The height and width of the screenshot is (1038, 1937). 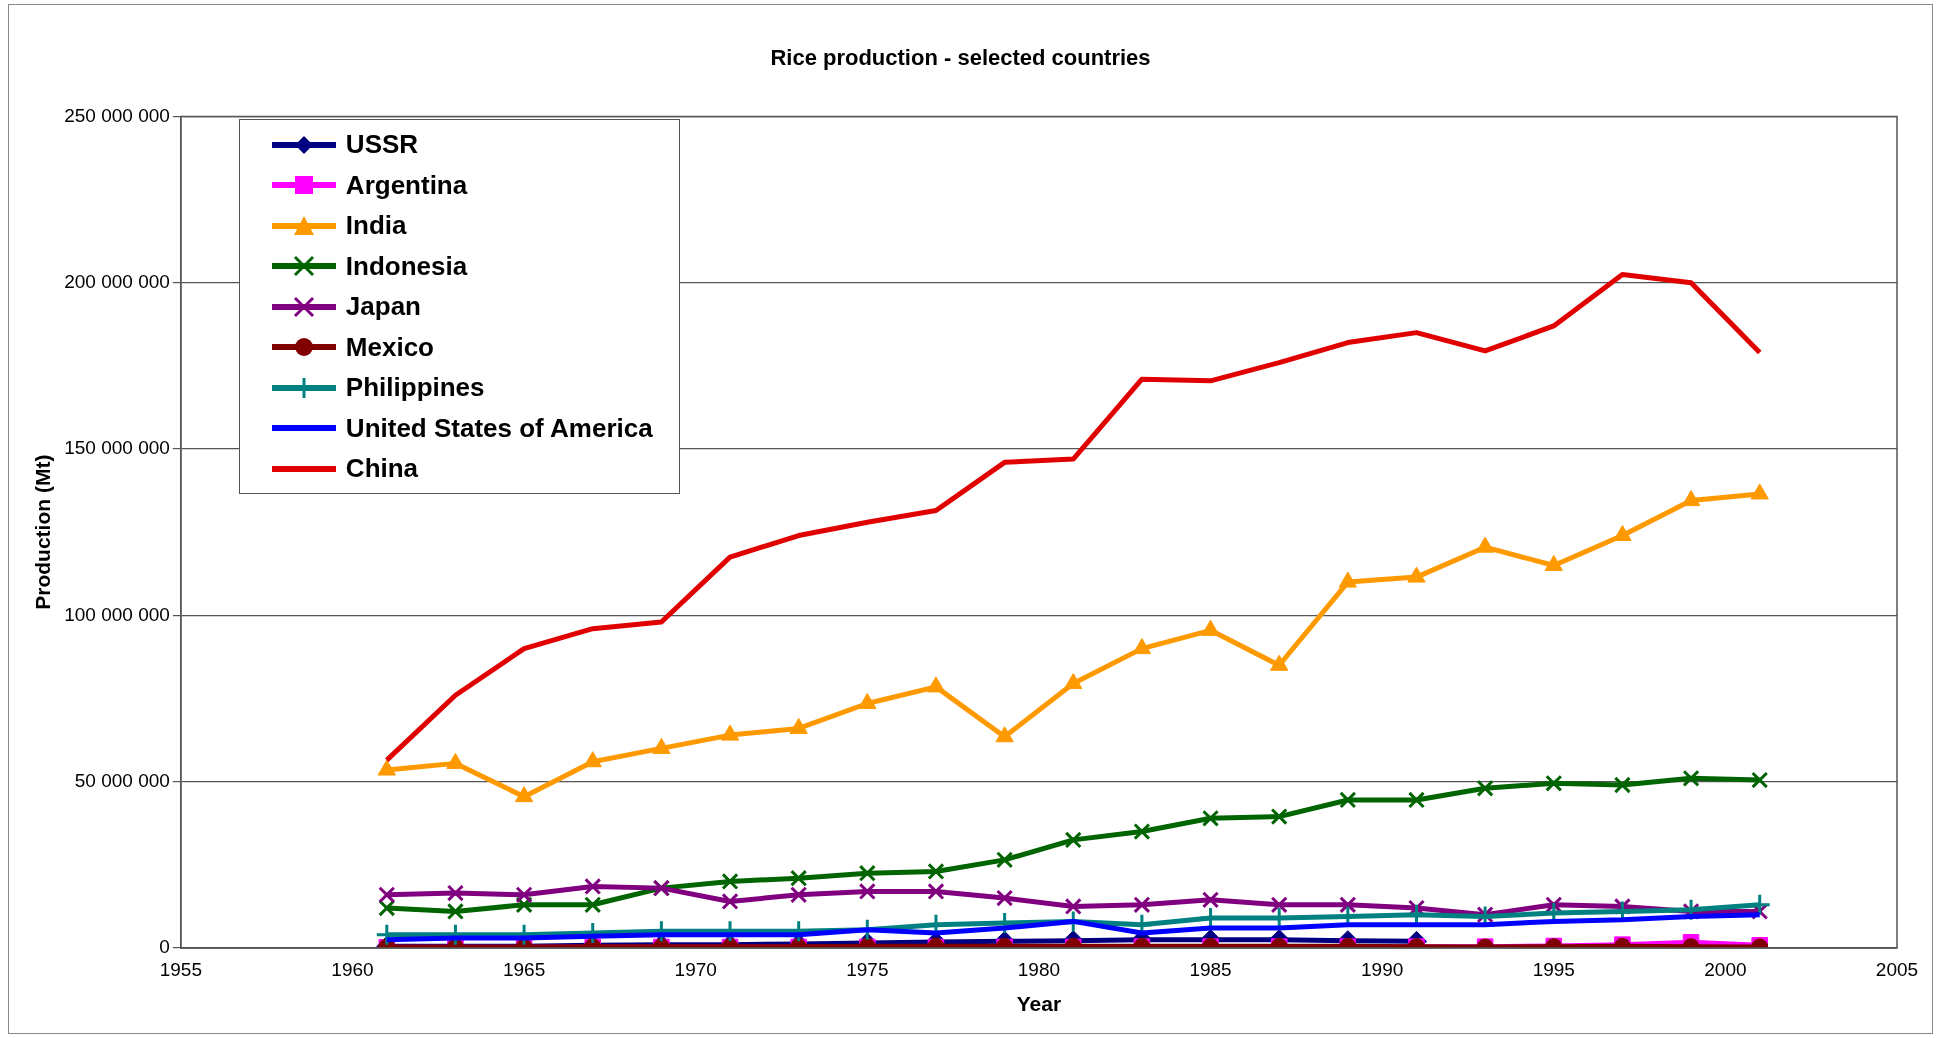 What do you see at coordinates (406, 185) in the screenshot?
I see `legend-label: Argentina` at bounding box center [406, 185].